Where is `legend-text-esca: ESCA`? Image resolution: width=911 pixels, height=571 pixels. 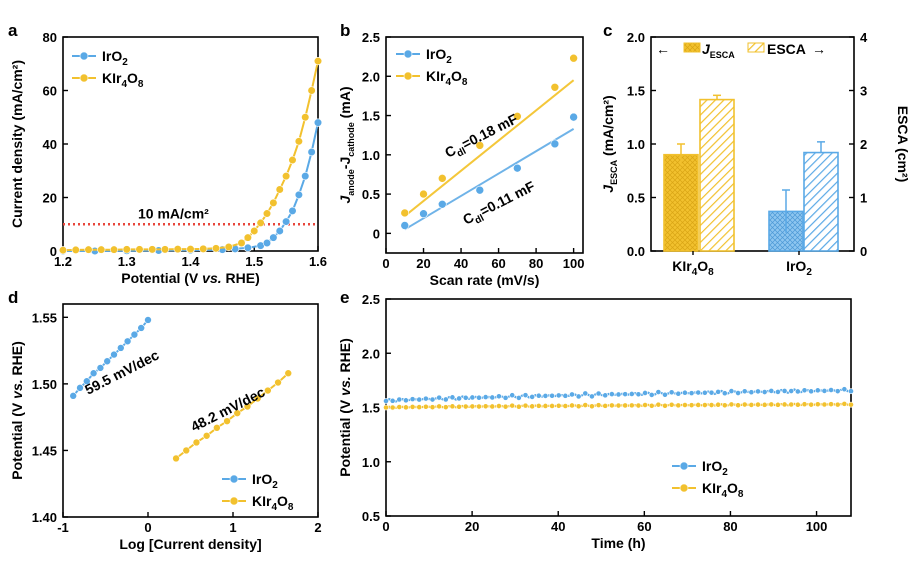
legend-text-esca: ESCA is located at coordinates (786, 49).